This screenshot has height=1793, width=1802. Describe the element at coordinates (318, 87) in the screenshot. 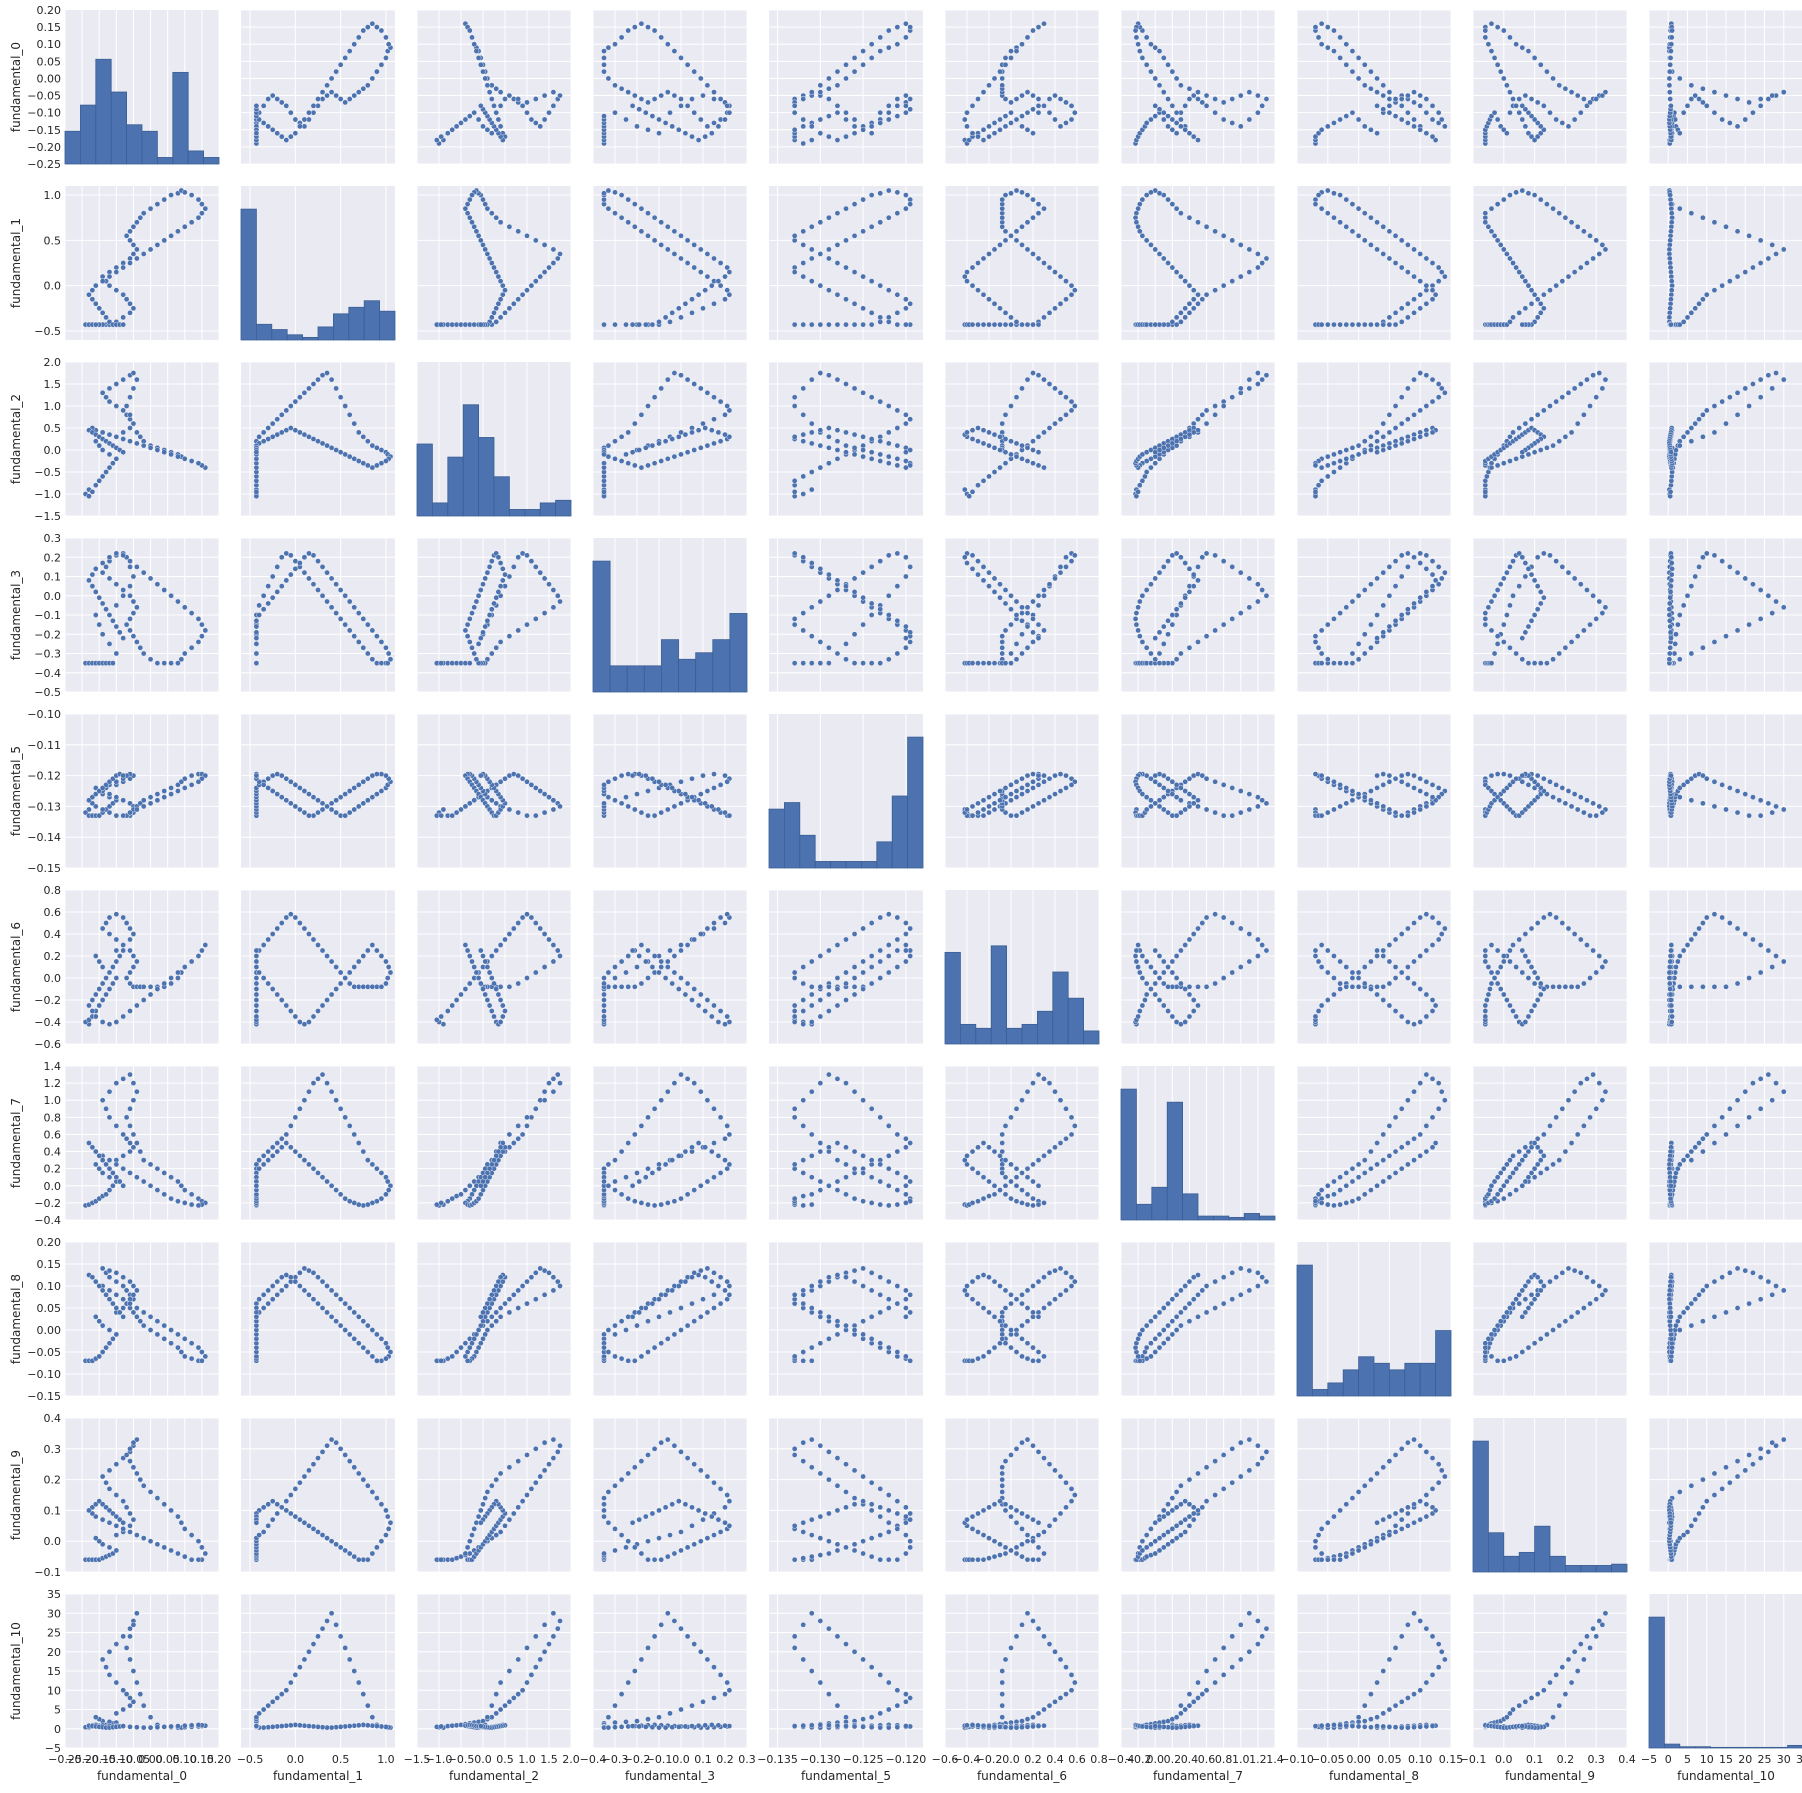

I see `plot-area` at that location.